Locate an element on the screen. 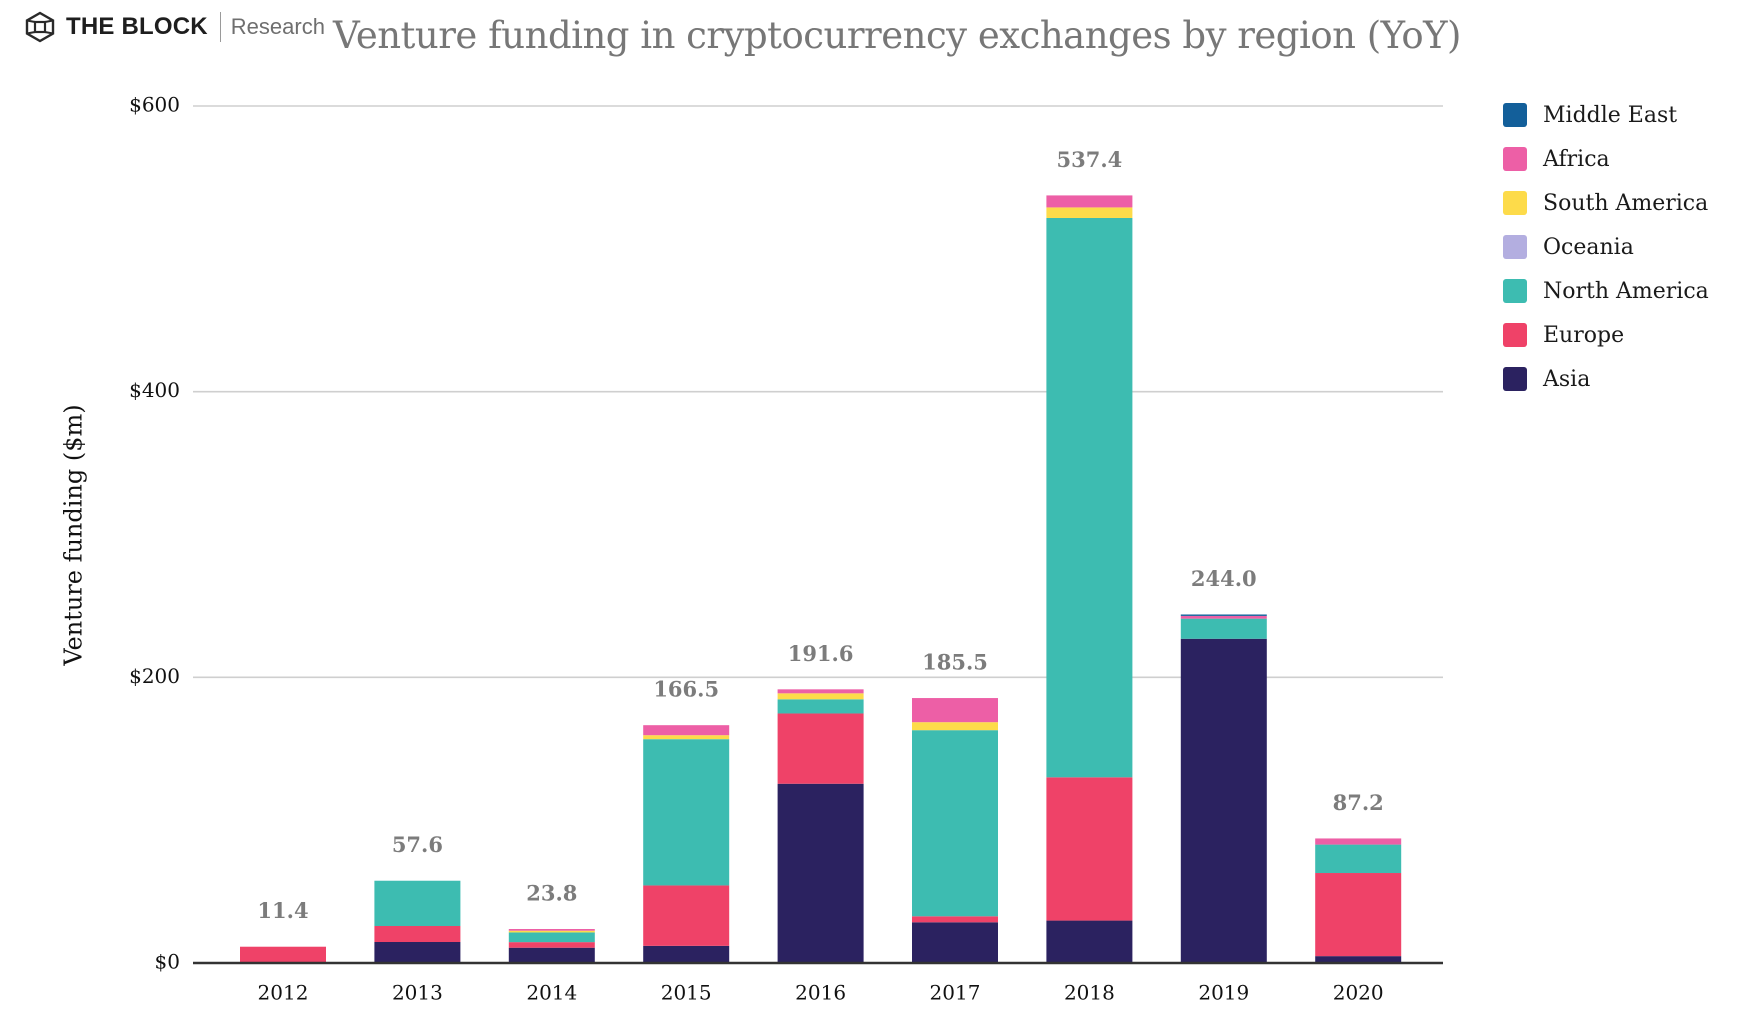 The height and width of the screenshot is (1022, 1752). hexagon-cube-icon is located at coordinates (40, 27).